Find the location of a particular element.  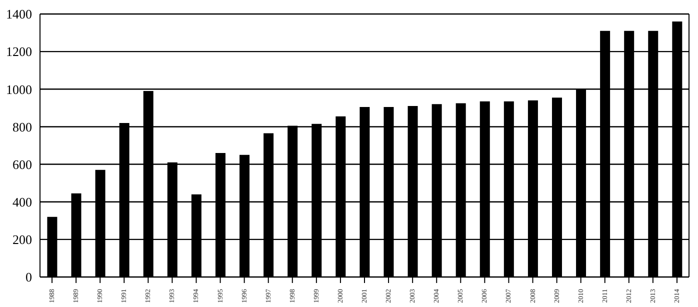

y-tick-label: 1000 is located at coordinates (19, 89).